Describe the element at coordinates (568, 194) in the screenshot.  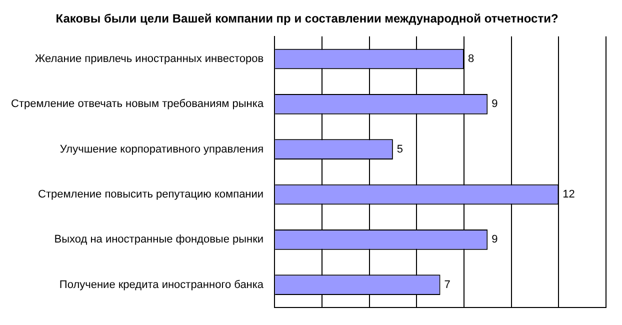
I see `data-label: 12` at that location.